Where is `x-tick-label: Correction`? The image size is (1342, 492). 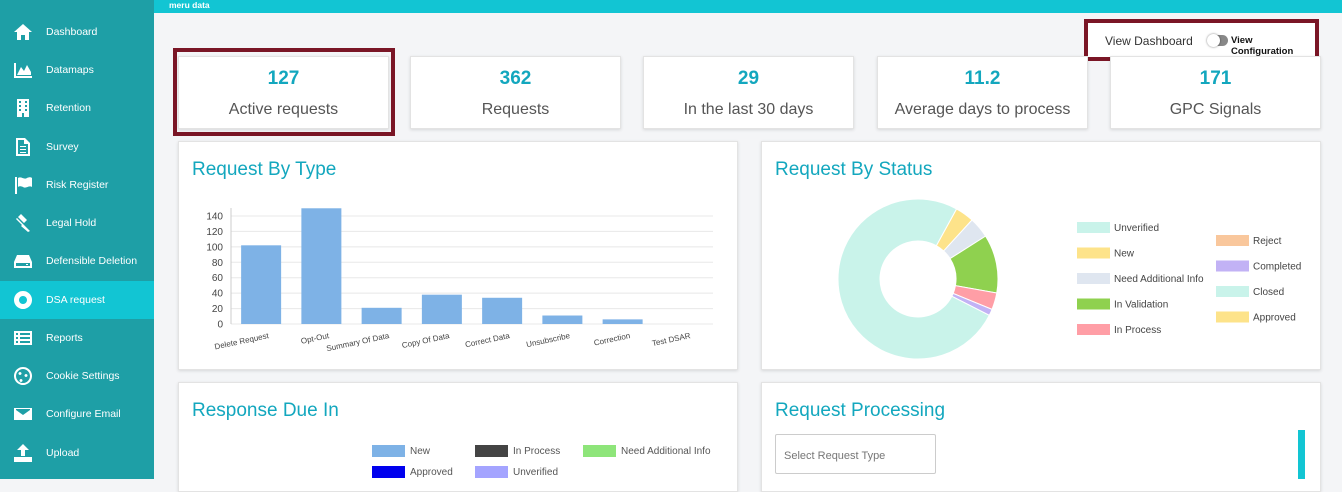
x-tick-label: Correction is located at coordinates (612, 339).